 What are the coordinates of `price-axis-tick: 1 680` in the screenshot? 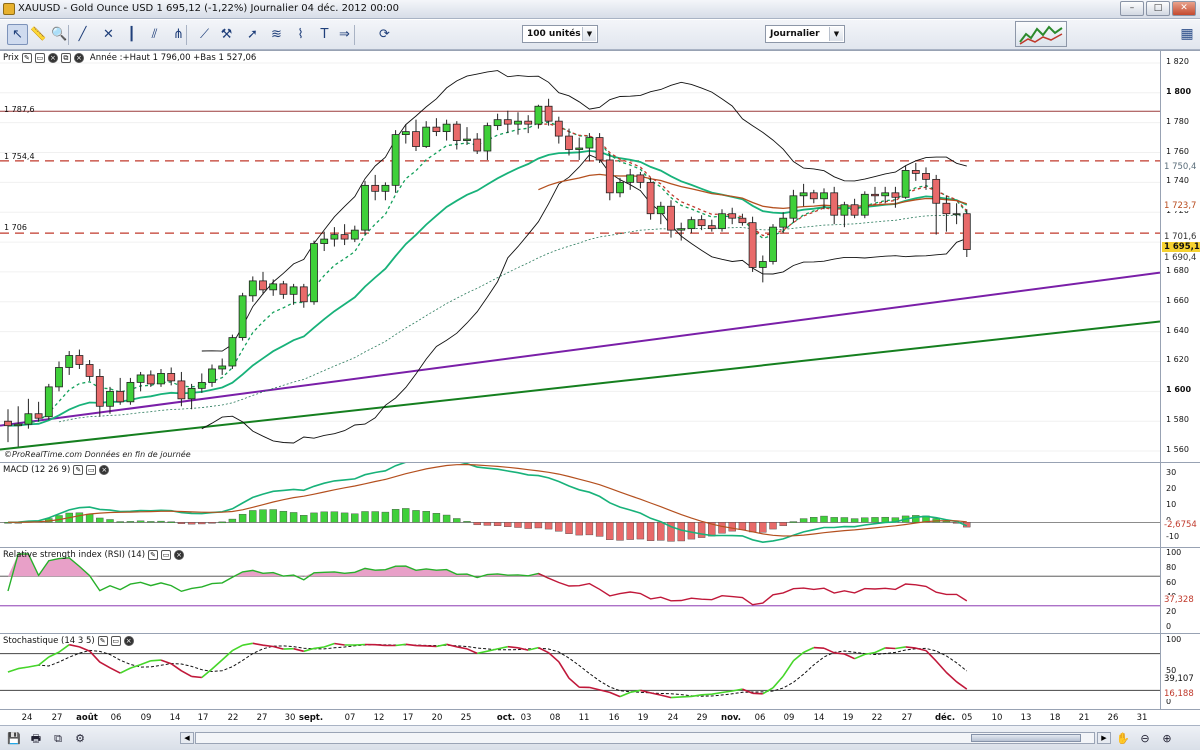 It's located at (1177, 270).